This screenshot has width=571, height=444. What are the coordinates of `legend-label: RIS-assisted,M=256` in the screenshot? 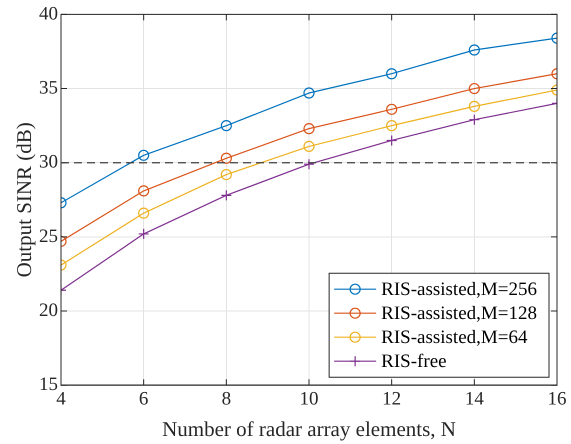 It's located at (459, 289).